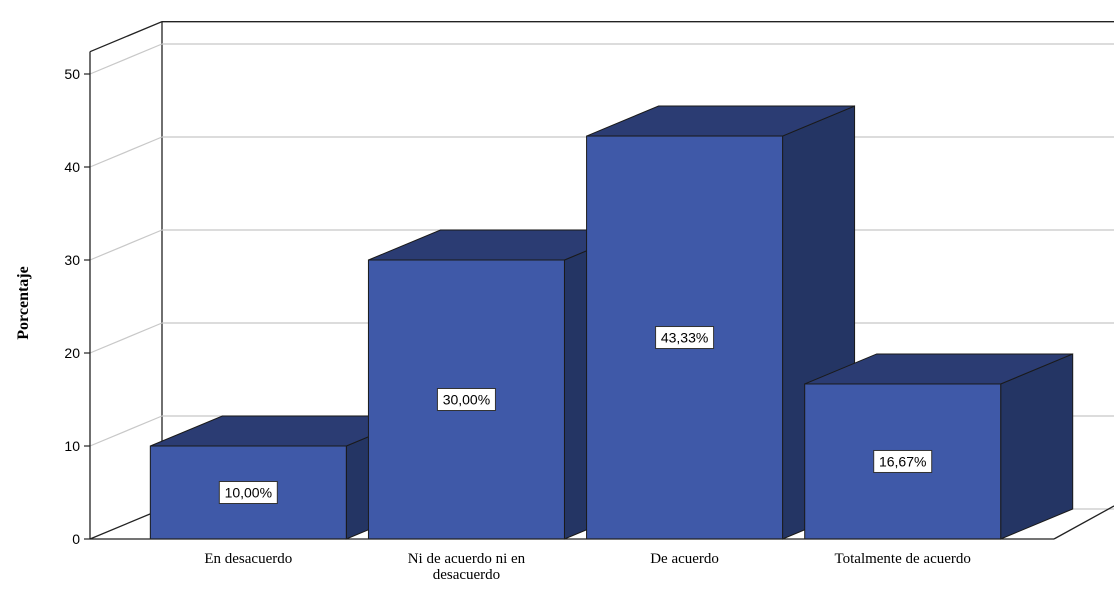 This screenshot has height=590, width=1114. Describe the element at coordinates (248, 559) in the screenshot. I see `x-tick-label: En desacuerdo` at that location.